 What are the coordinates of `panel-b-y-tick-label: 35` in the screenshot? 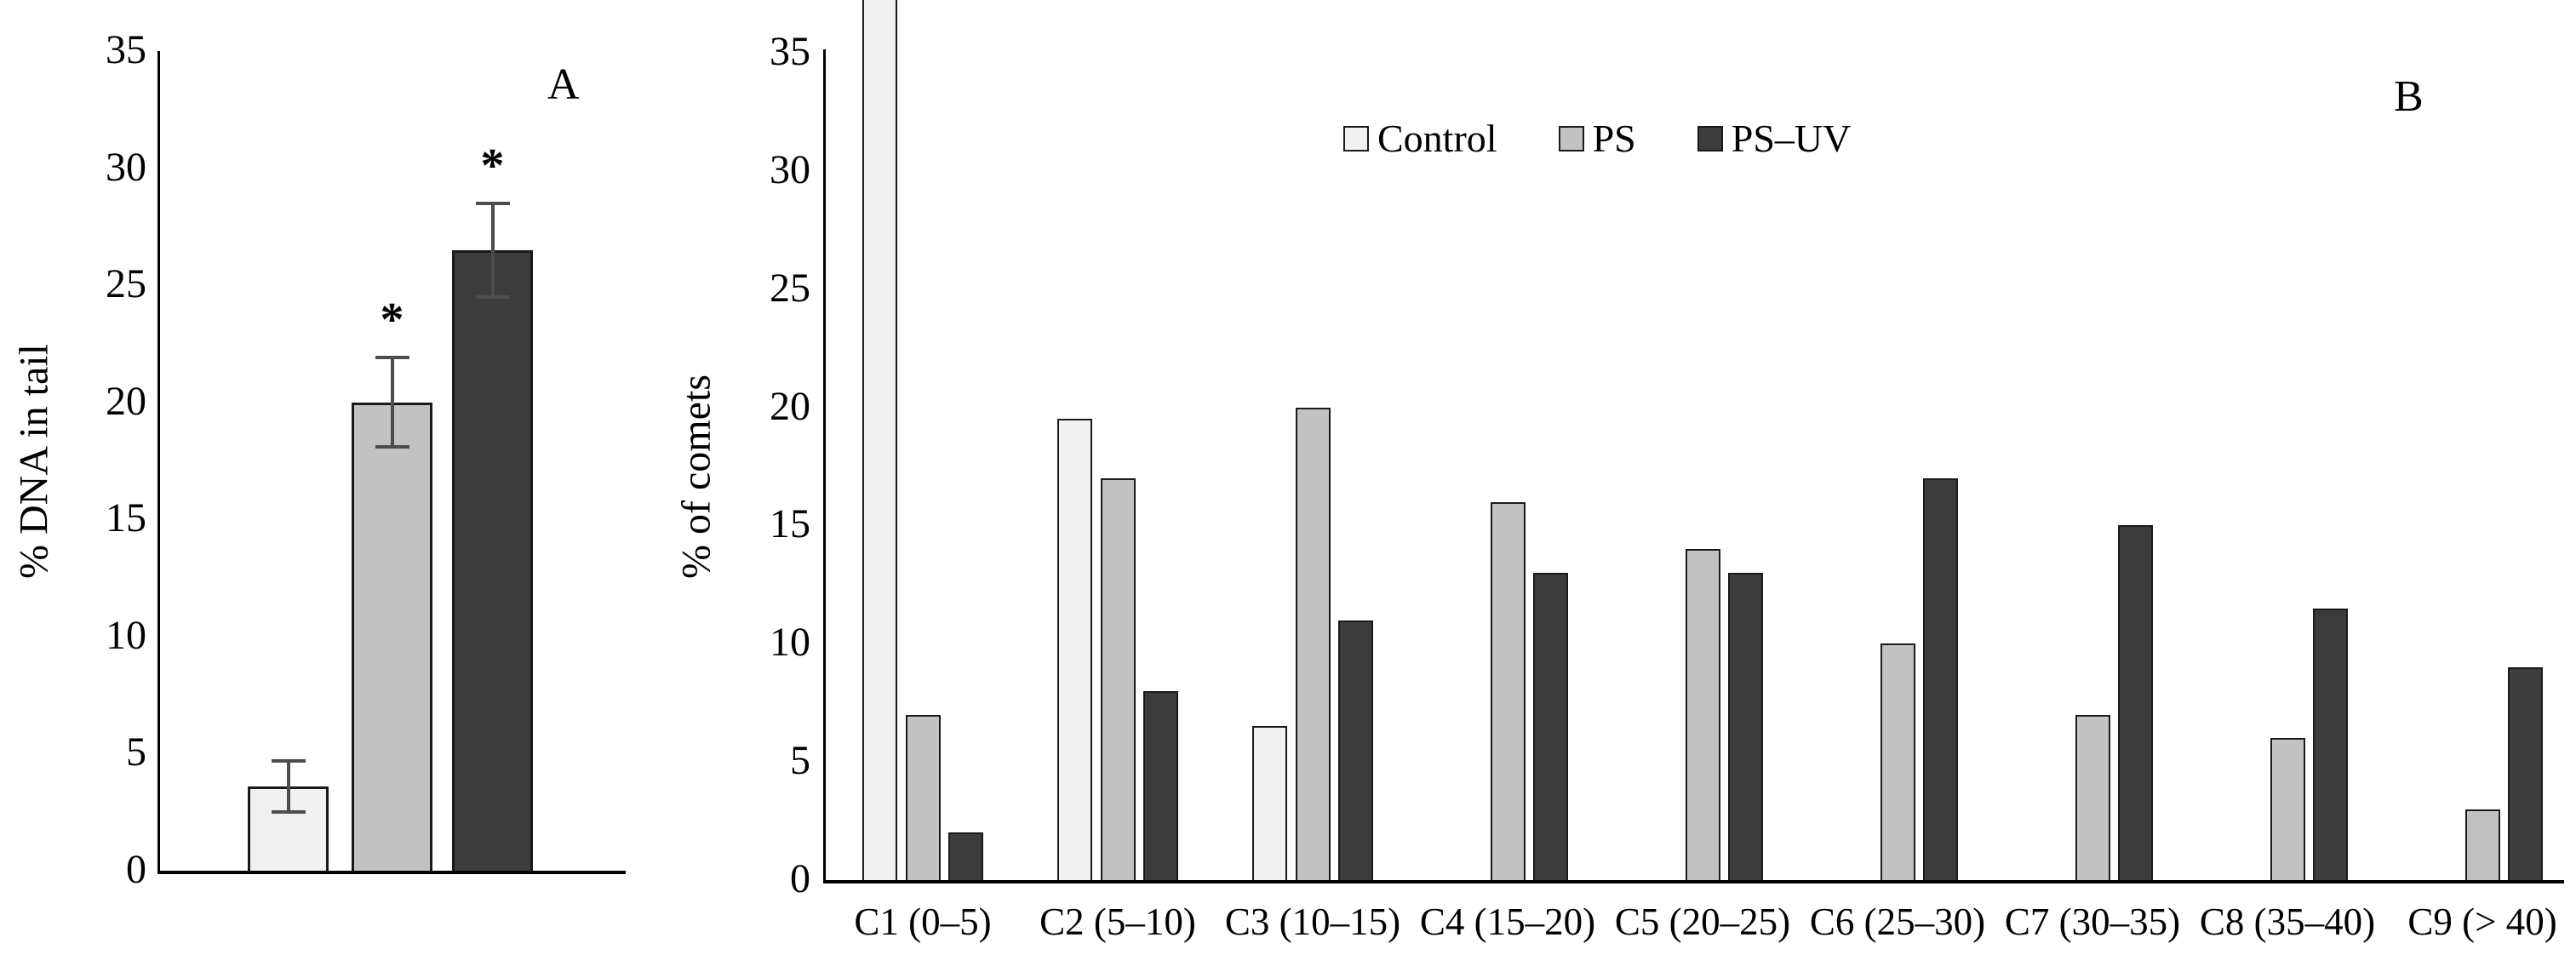 It's located at (790, 52).